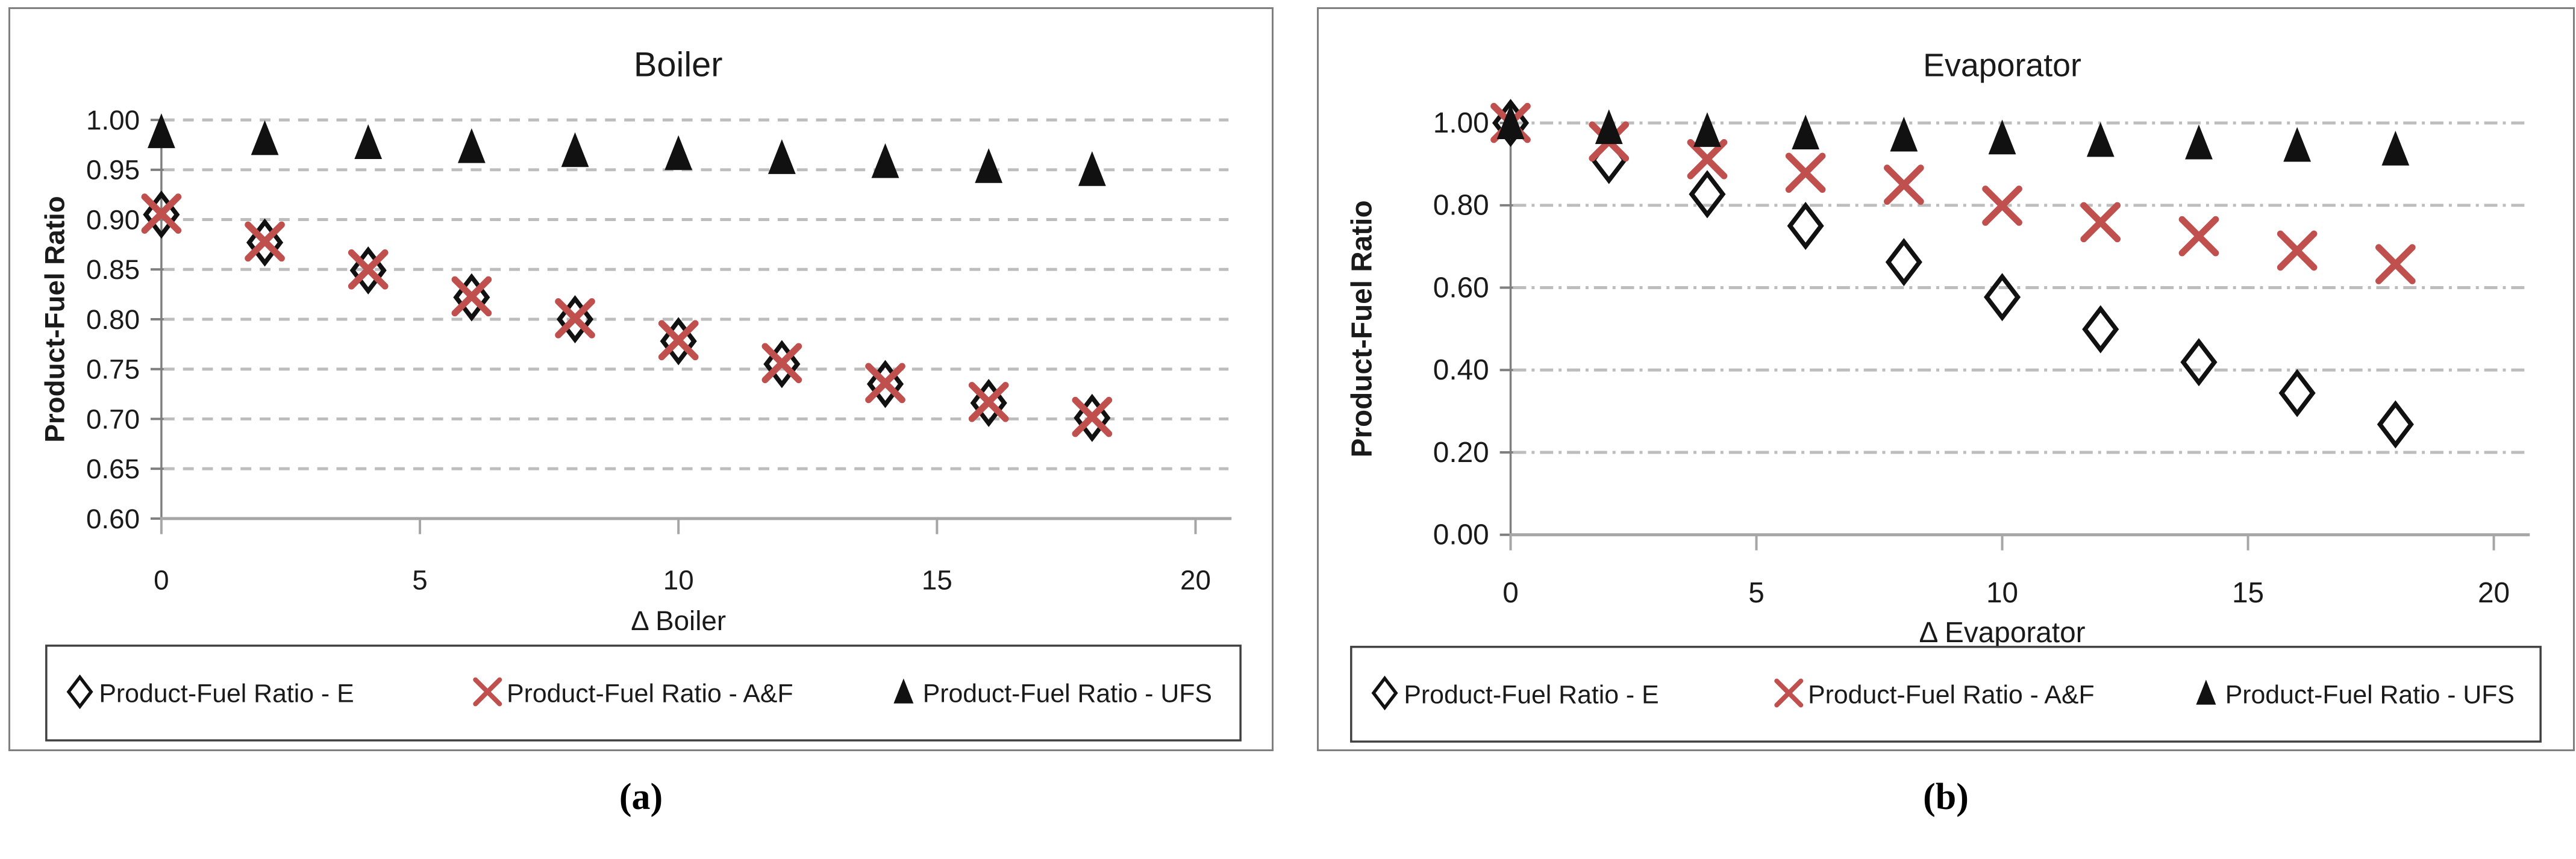 Image resolution: width=2576 pixels, height=859 pixels. What do you see at coordinates (2002, 593) in the screenshot?
I see `x-tick-label: 10` at bounding box center [2002, 593].